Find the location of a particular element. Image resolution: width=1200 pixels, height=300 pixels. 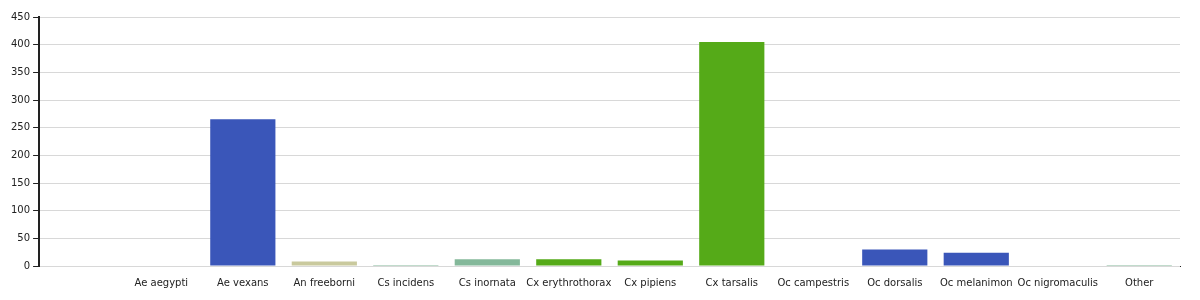

y-tick-label: 150 is located at coordinates (20, 182).